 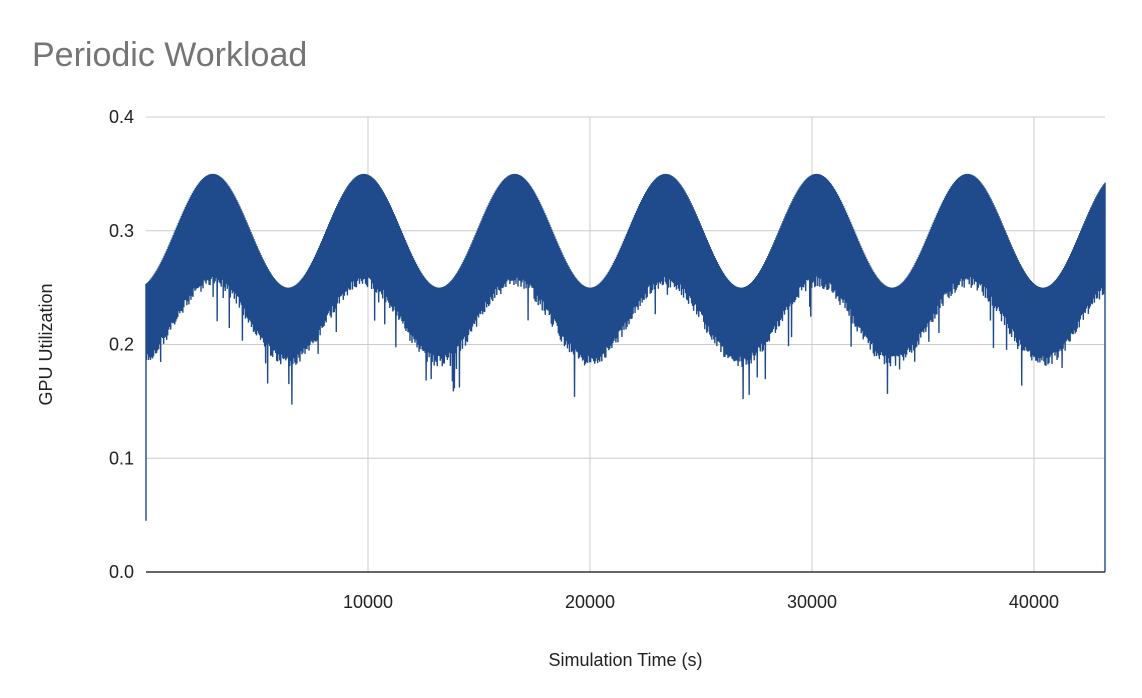 What do you see at coordinates (121, 231) in the screenshot?
I see `y-tick-label: 0.3` at bounding box center [121, 231].